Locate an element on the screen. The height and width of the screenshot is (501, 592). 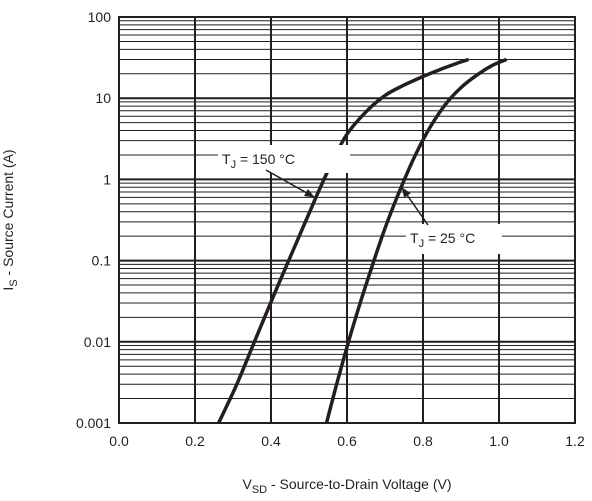
y-axis-title: IS - Source Current (A) is located at coordinates (10, 219).